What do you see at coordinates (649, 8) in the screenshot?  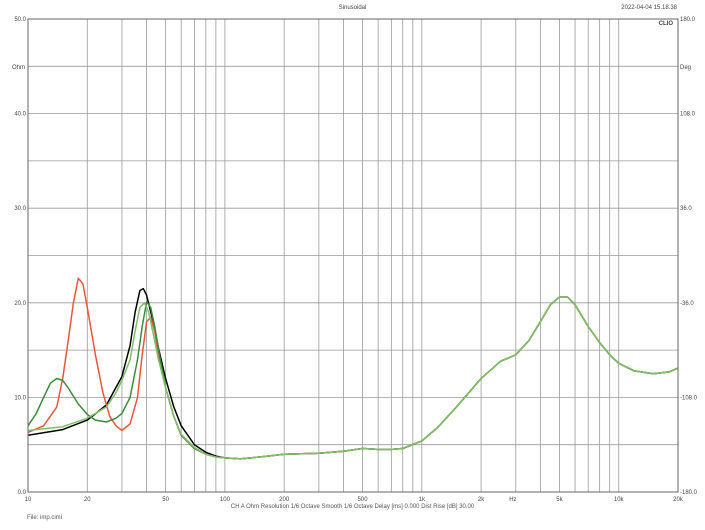 I see `timestamp: 2022-04-04 15.18.38` at bounding box center [649, 8].